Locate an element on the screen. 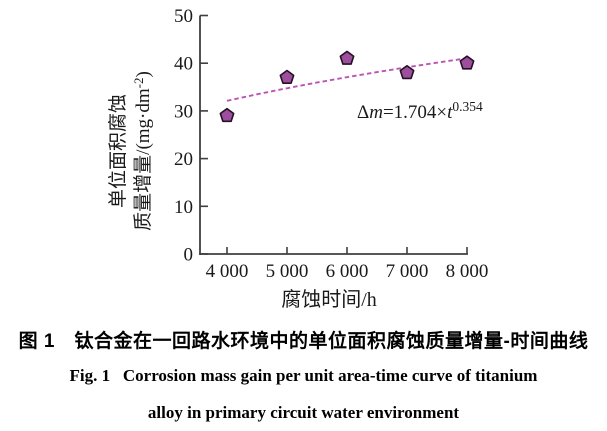  x-tick-label: 4 000 is located at coordinates (227, 271).